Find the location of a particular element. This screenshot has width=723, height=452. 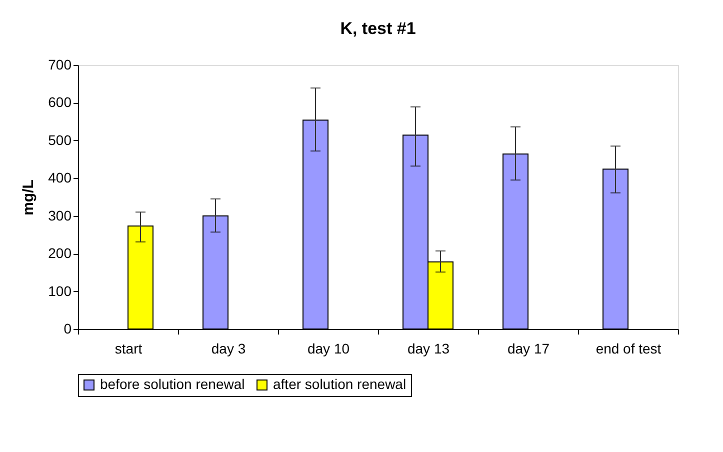

y-tick-label: 400 is located at coordinates (60, 178).